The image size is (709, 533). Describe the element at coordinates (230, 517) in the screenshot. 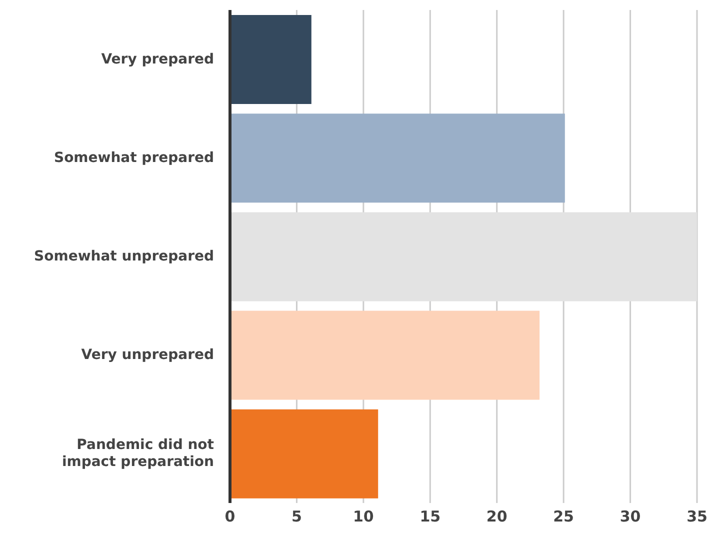

I see `x-tick-label: 0` at that location.